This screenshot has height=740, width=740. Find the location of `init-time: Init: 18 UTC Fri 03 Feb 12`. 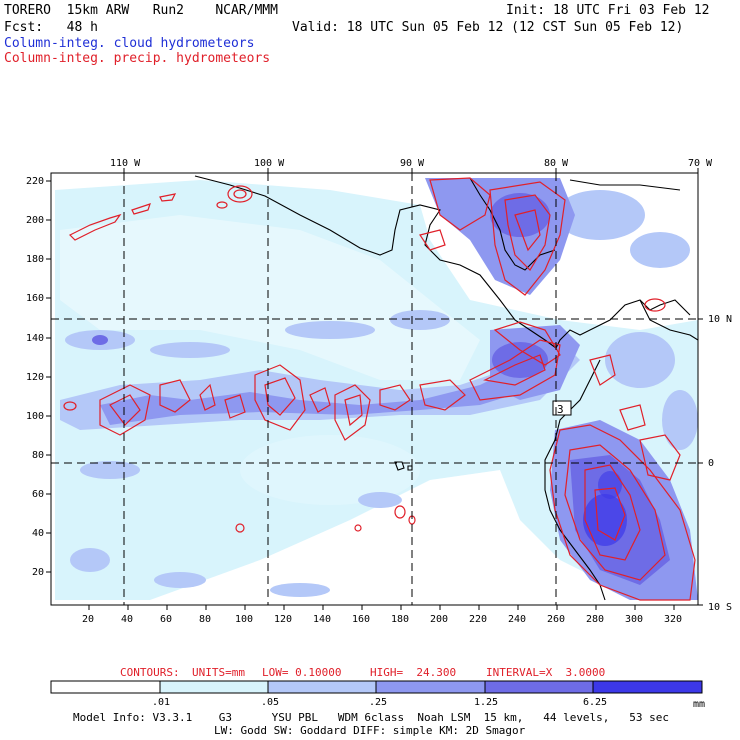

init-time: Init: 18 UTC Fri 03 Feb 12 is located at coordinates (608, 10).